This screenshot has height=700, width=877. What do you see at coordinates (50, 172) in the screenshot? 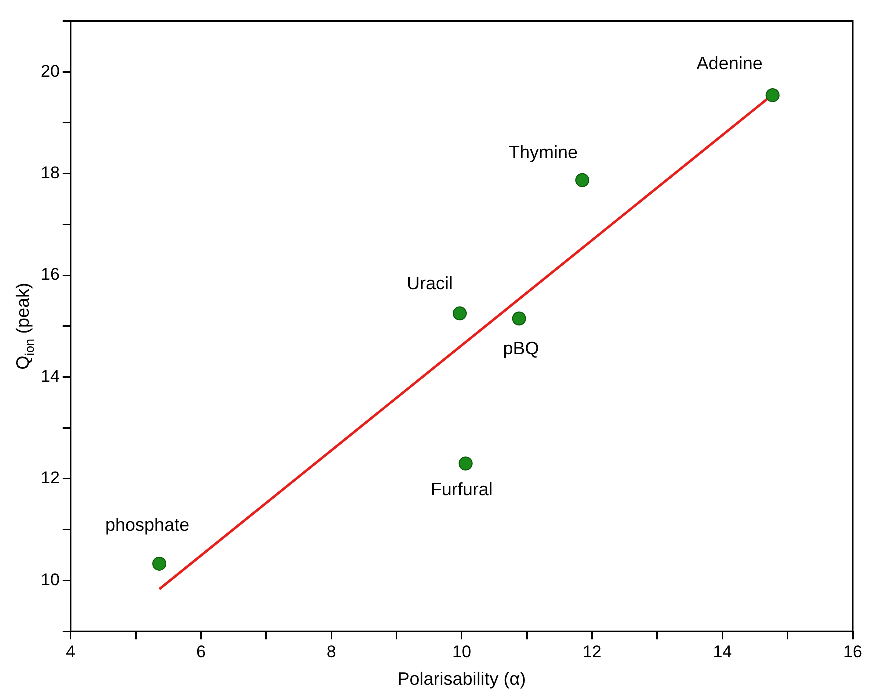
I see `y-tick-label: 18` at bounding box center [50, 172].